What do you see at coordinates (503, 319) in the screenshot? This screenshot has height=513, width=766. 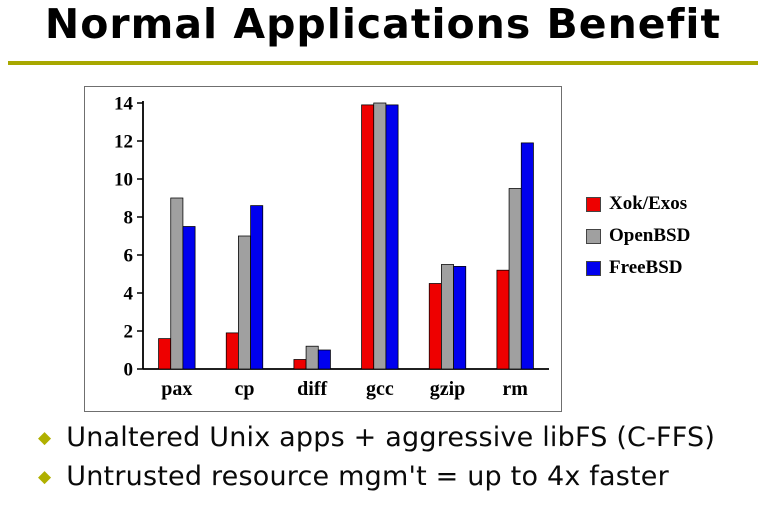 I see `bar-rm-Xok/Exos` at bounding box center [503, 319].